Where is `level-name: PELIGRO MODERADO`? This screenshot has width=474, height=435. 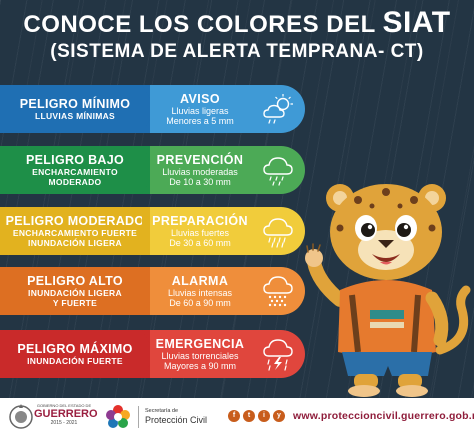
level-name: PELIGRO MODERADO is located at coordinates (75, 221).